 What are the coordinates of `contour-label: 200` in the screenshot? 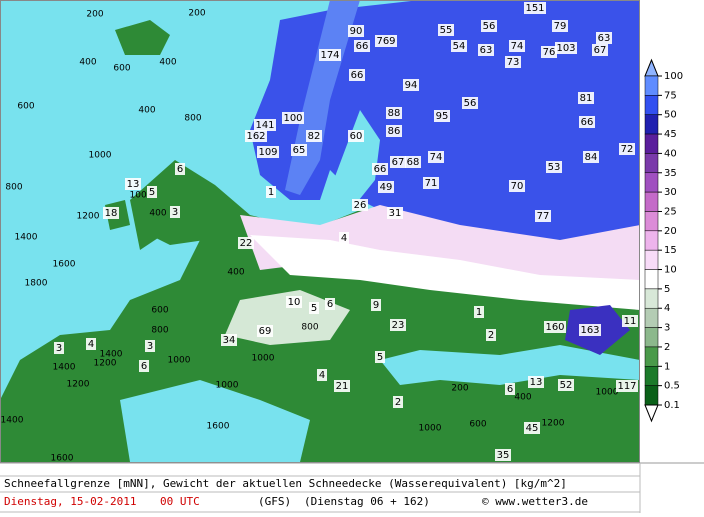 It's located at (94, 15).